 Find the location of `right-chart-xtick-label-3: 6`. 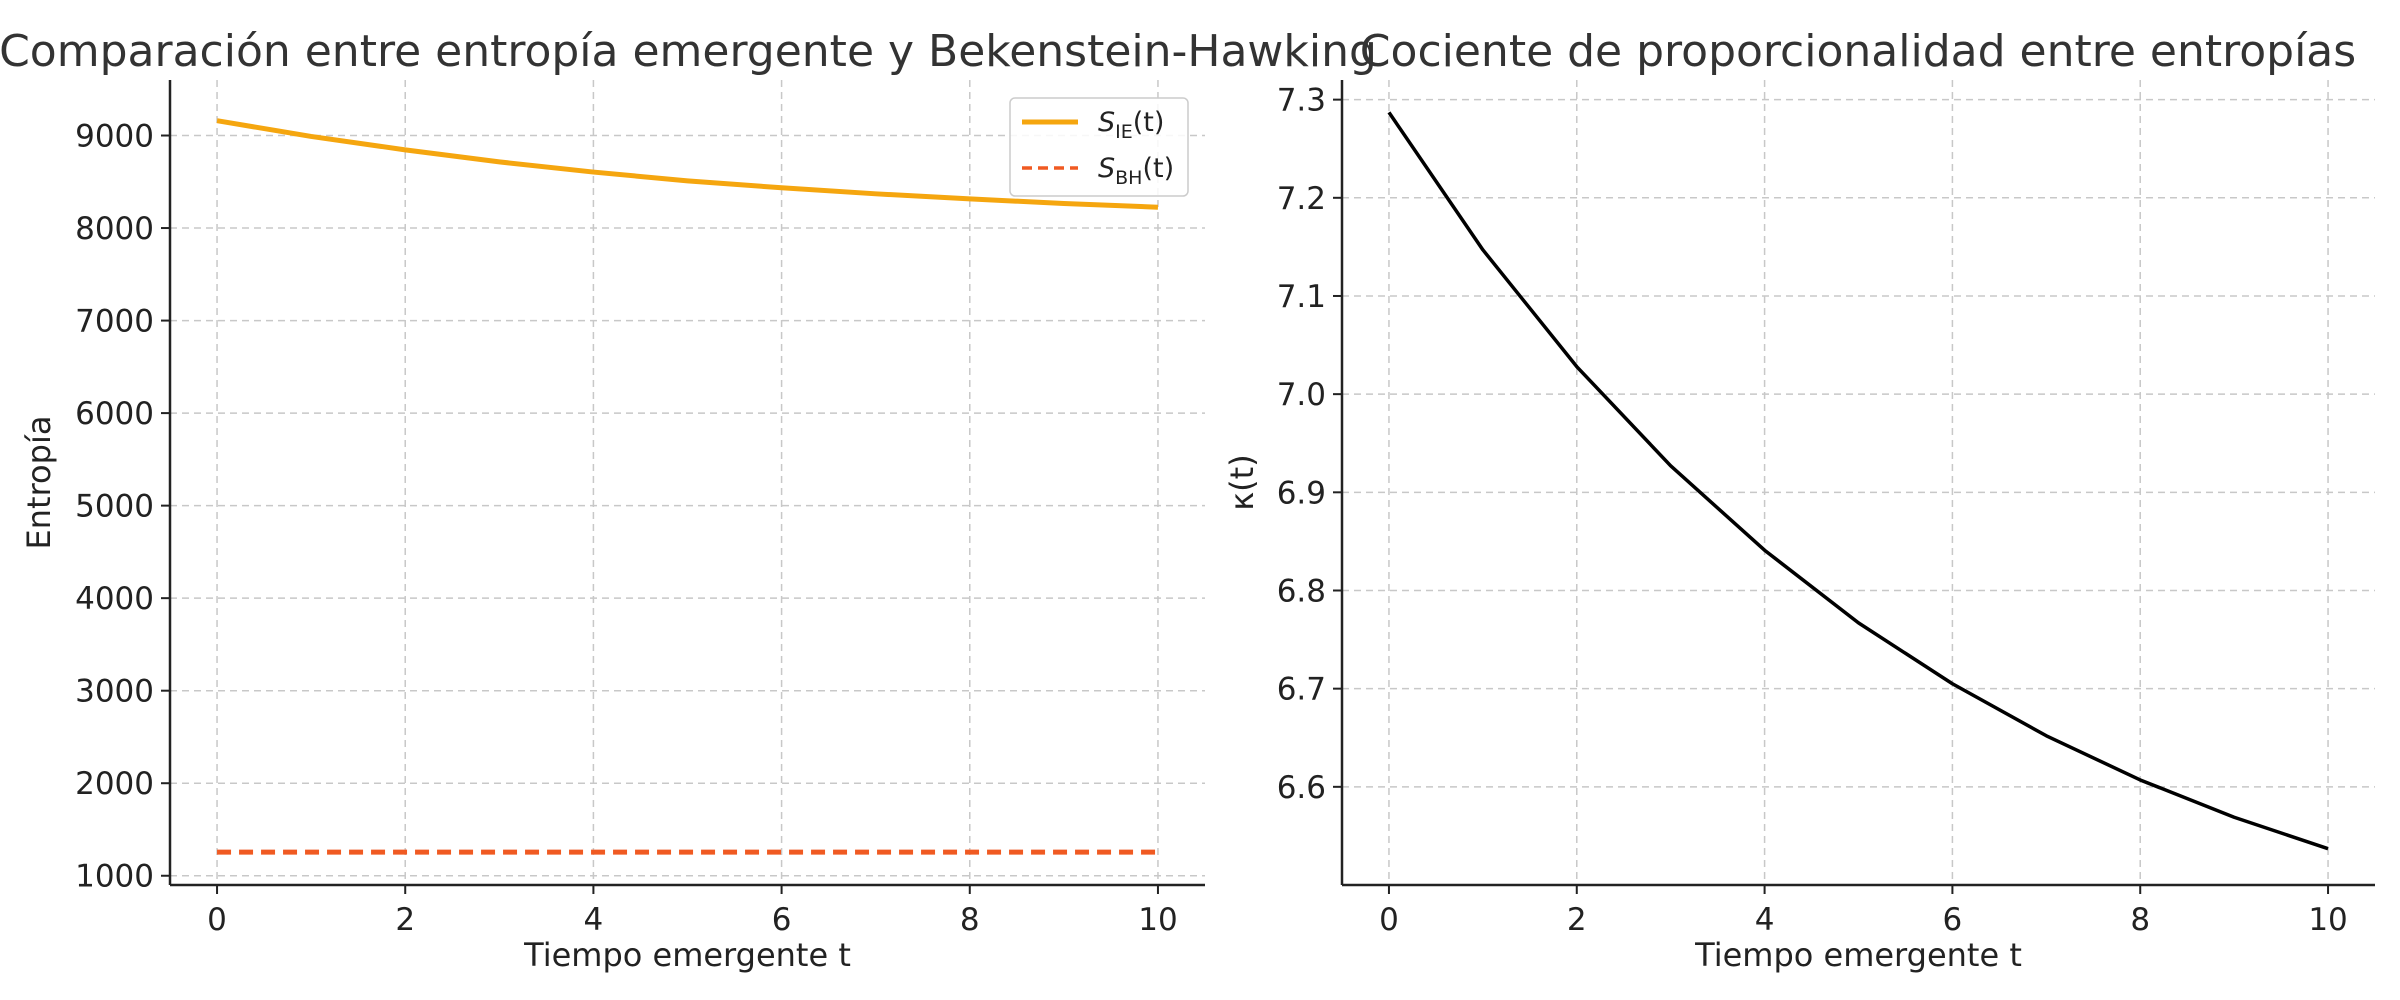

right-chart-xtick-label-3: 6 is located at coordinates (1953, 920).